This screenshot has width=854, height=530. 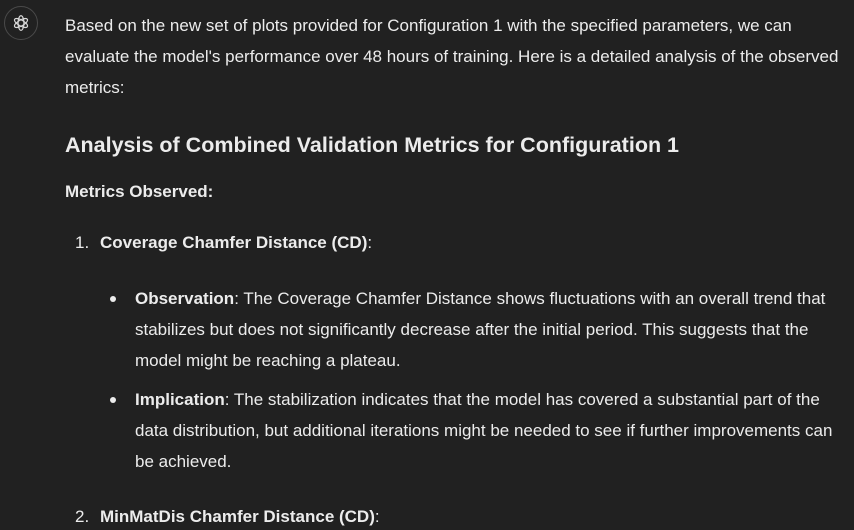 What do you see at coordinates (180, 399) in the screenshot?
I see `bullet-term: Implication` at bounding box center [180, 399].